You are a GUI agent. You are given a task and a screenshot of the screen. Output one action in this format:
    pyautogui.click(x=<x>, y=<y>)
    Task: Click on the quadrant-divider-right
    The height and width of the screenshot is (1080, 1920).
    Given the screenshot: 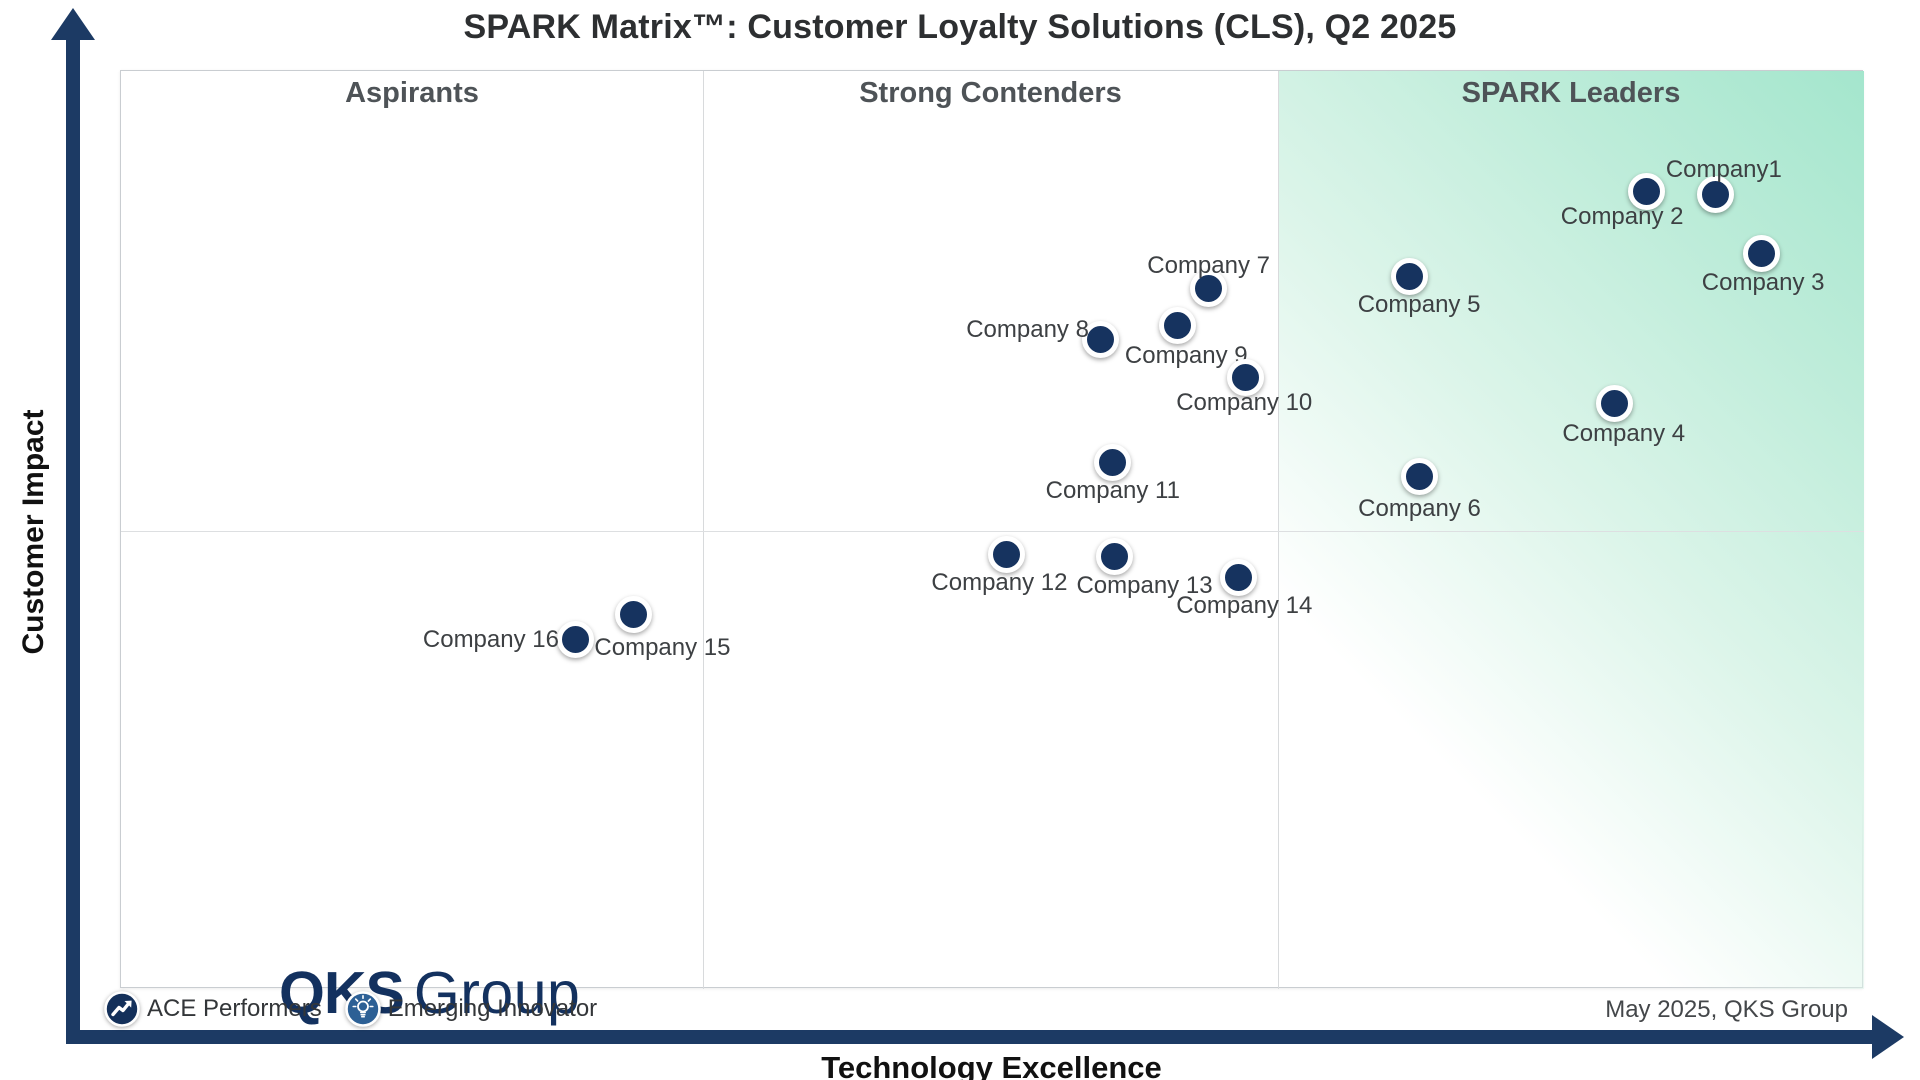 What is the action you would take?
    pyautogui.click(x=1278, y=530)
    